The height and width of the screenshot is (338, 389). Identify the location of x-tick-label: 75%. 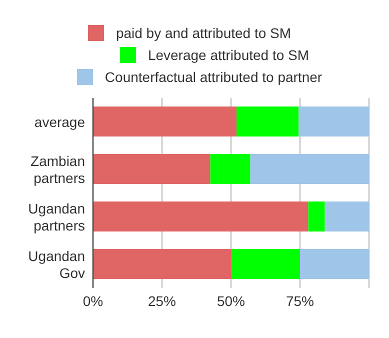
(300, 300).